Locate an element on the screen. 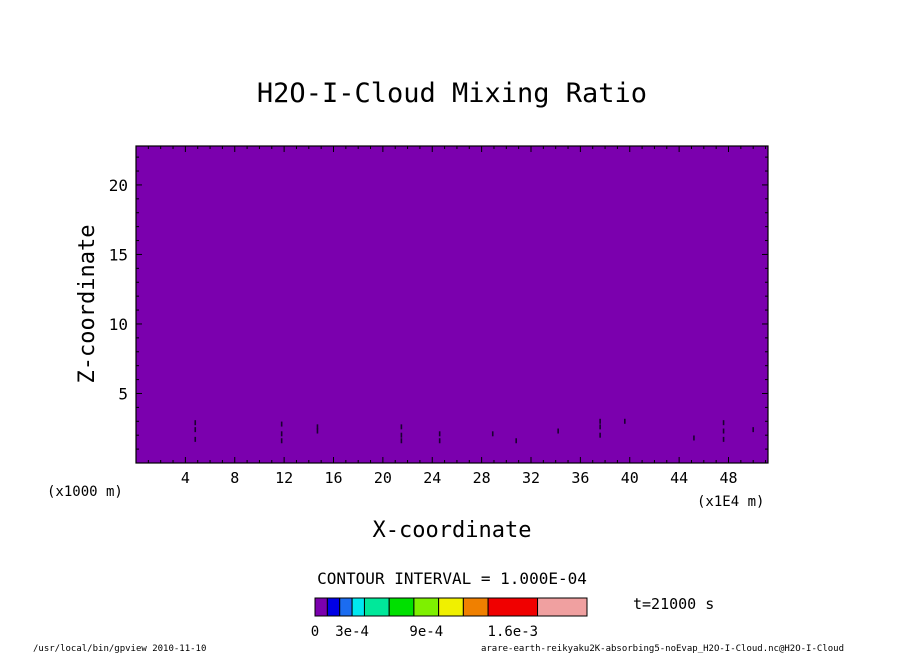 This screenshot has height=654, width=904. colorbar-label-3: 1.6e-3 is located at coordinates (513, 632).